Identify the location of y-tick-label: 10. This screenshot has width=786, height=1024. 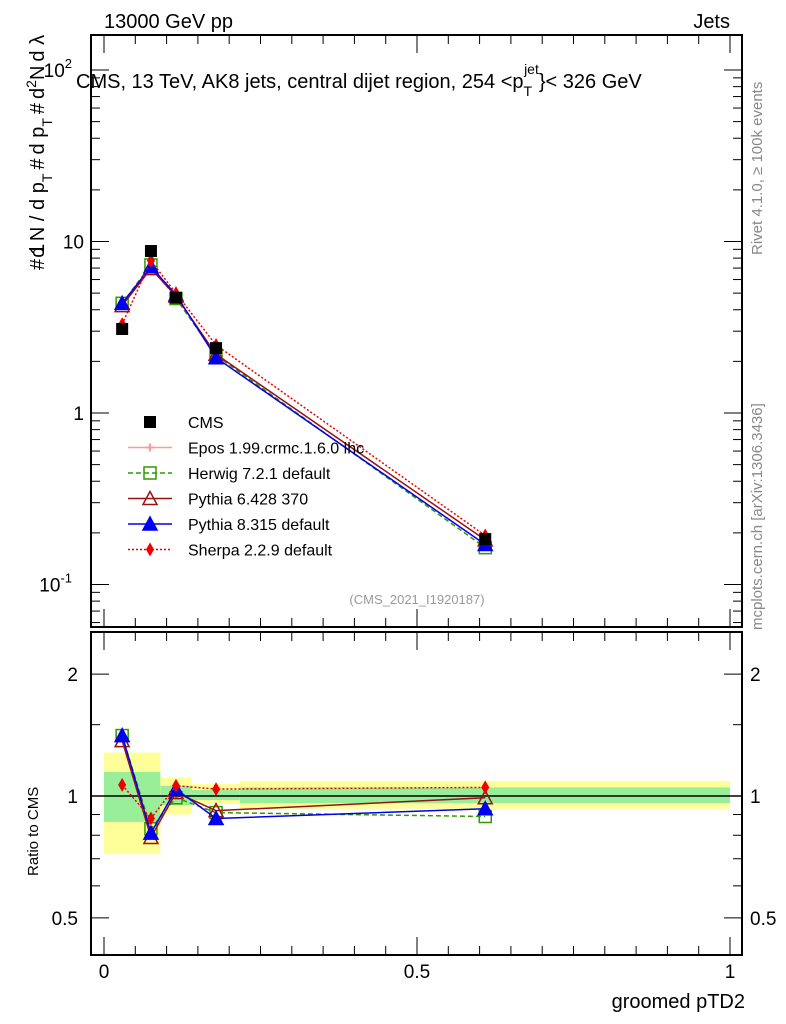
(73, 243).